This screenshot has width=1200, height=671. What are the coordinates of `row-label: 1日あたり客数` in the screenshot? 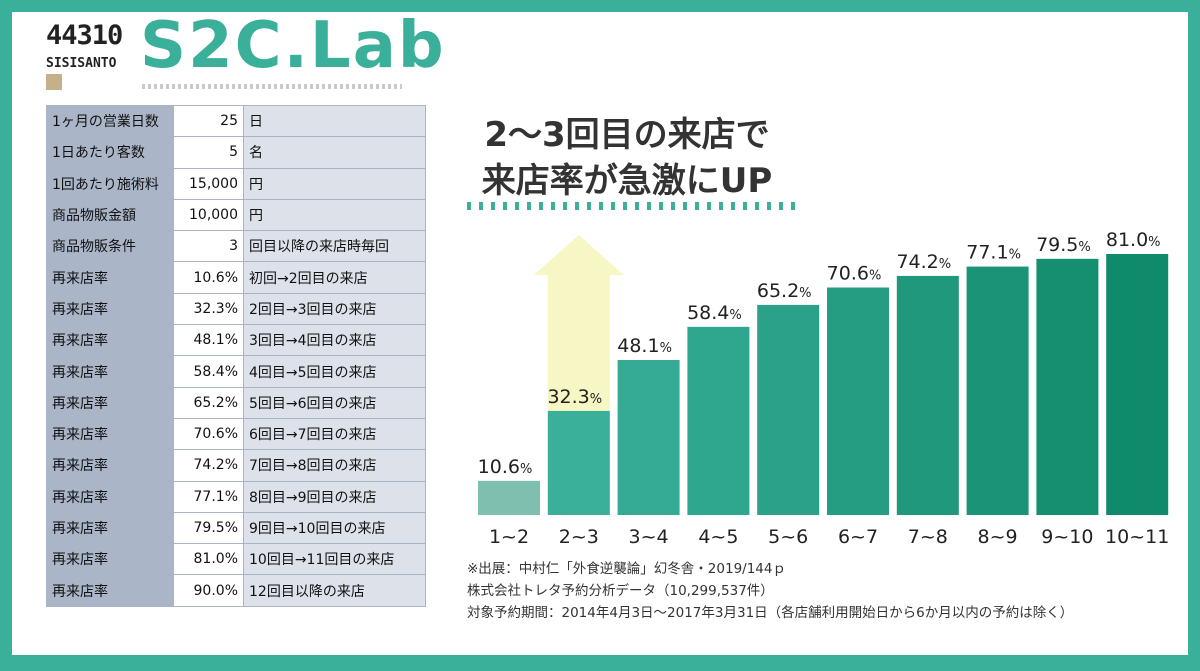 It's located at (110, 152).